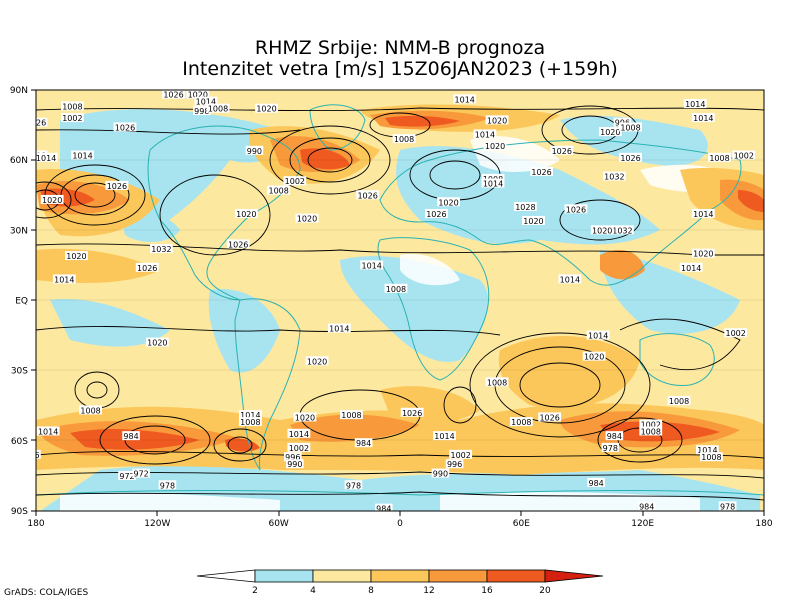  I want to click on isobar-label: 990, so click(294, 464).